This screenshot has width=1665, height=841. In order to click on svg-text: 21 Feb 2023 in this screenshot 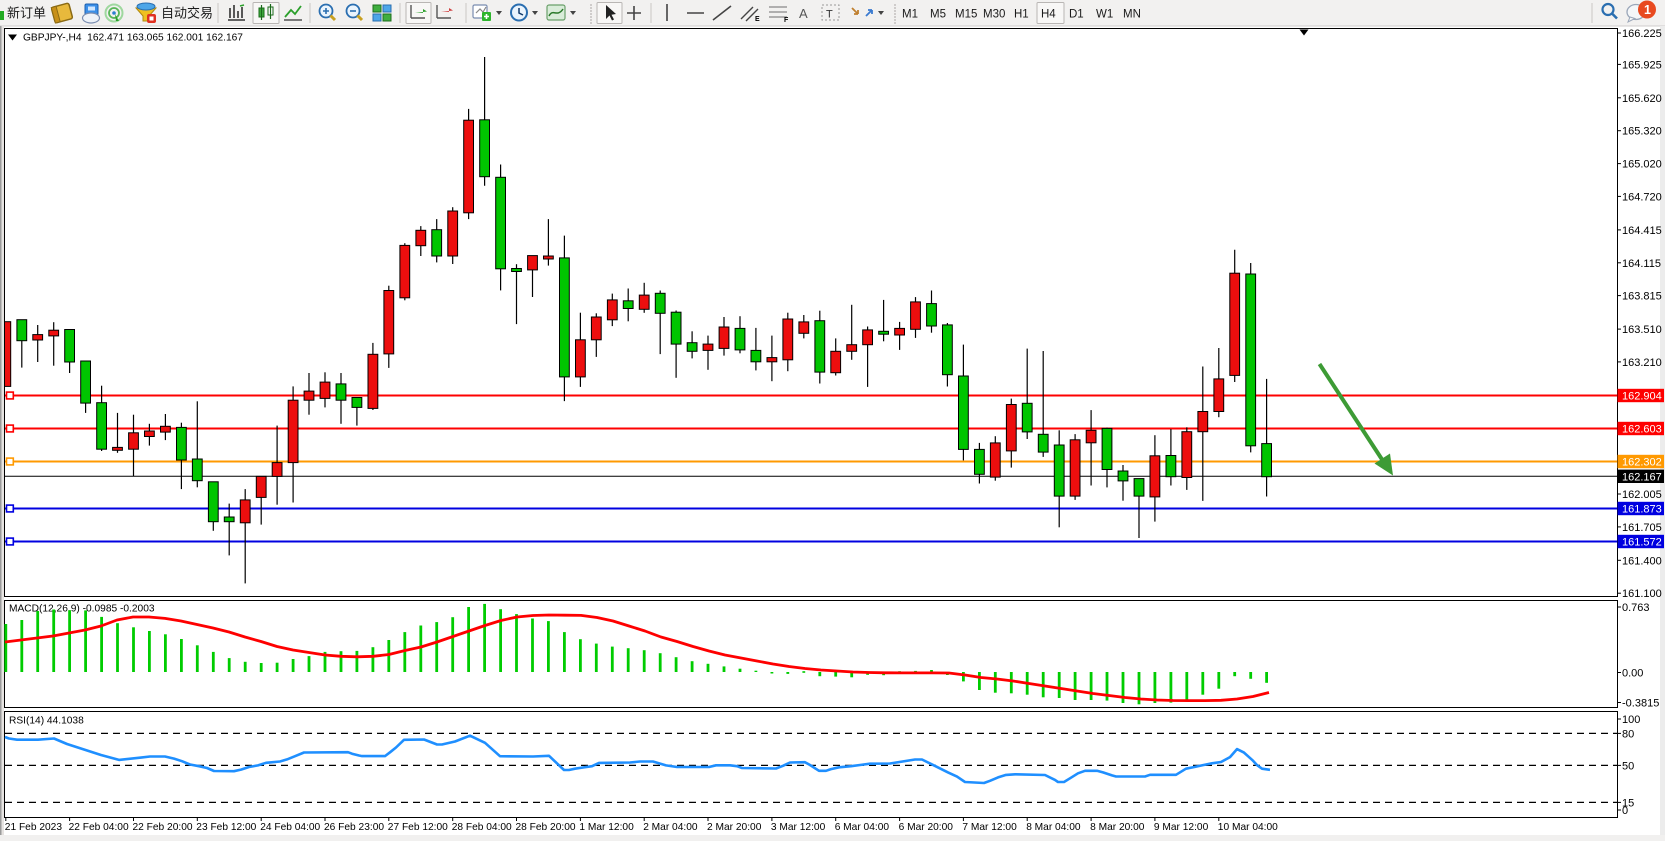, I will do `click(34, 827)`.